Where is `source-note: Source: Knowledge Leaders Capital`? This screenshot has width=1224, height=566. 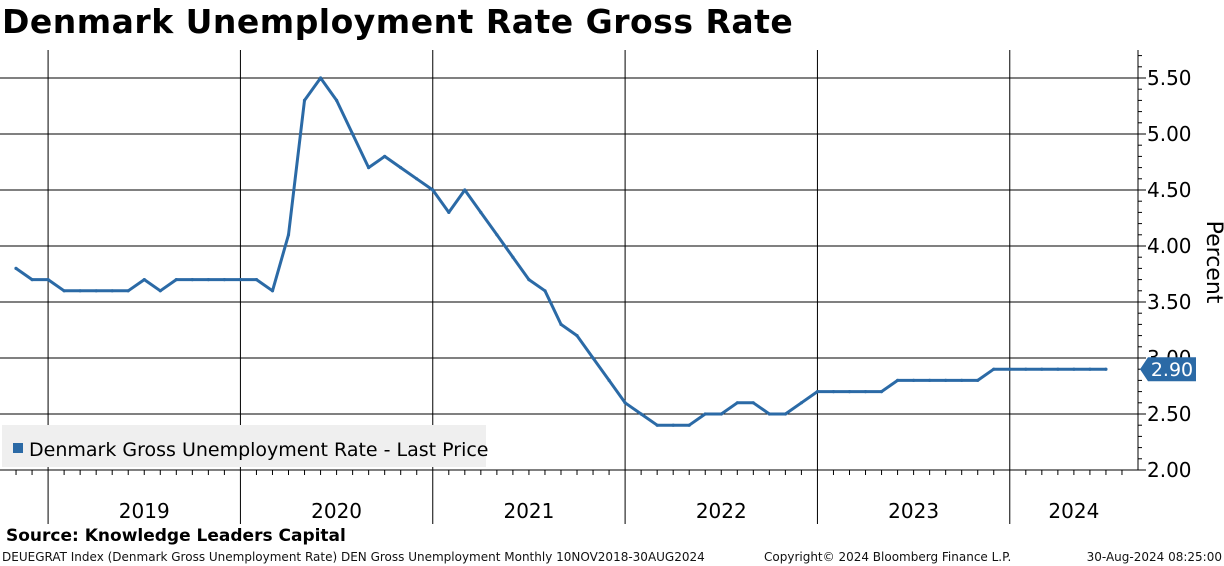 source-note: Source: Knowledge Leaders Capital is located at coordinates (176, 536).